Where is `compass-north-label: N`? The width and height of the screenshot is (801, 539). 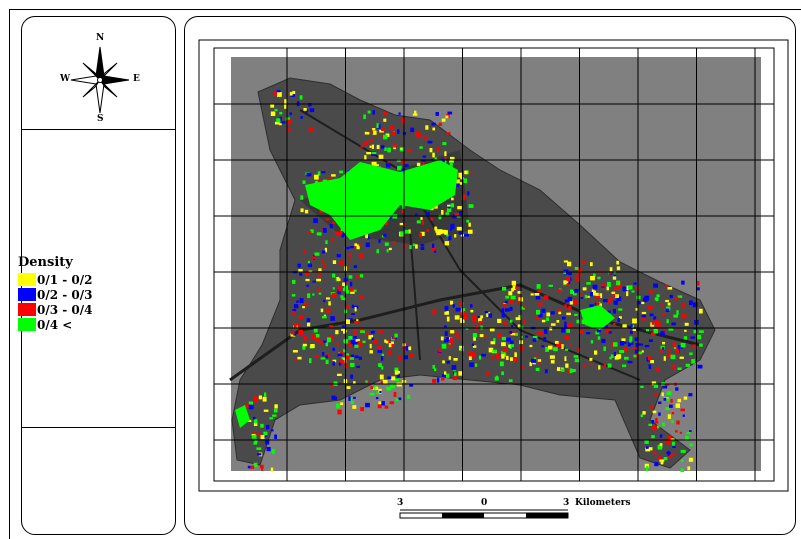 compass-north-label: N is located at coordinates (100, 38).